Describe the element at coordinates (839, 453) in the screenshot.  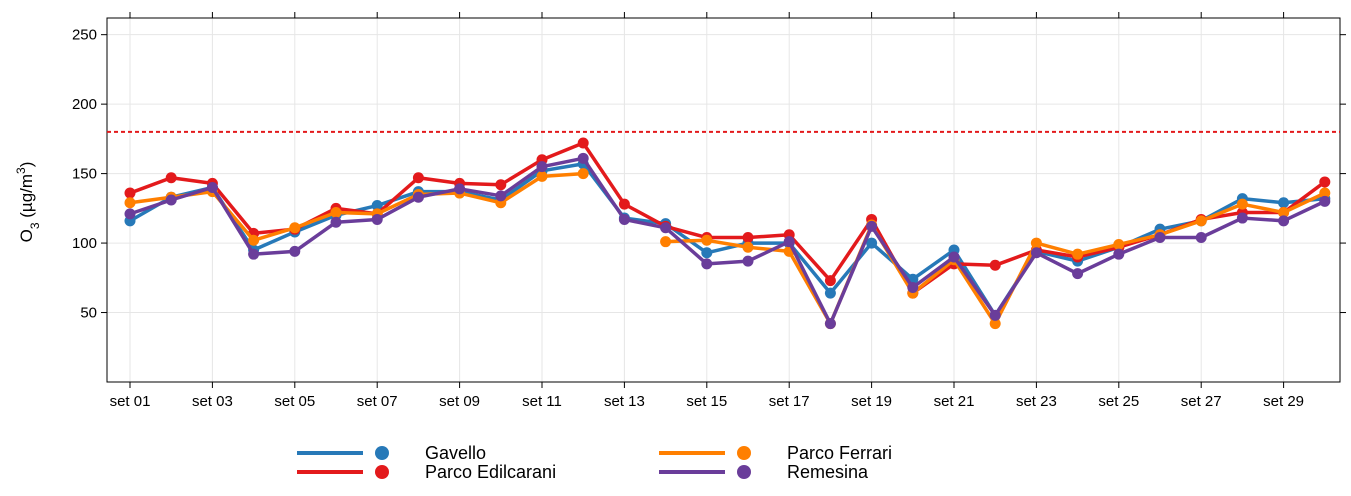
I see `legend-label: Parco Ferrari` at that location.